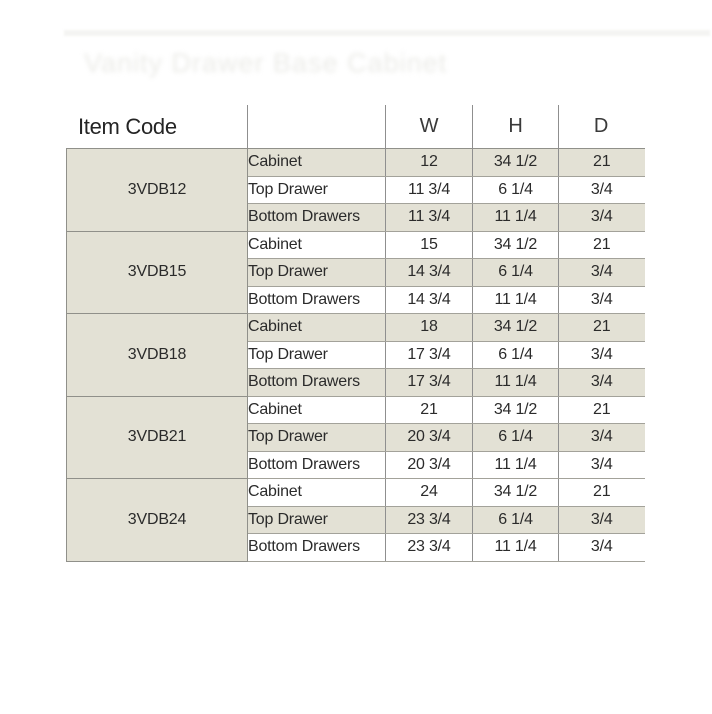  I want to click on table-row: Top Drawer 20 3/4 6 1/4 3/4, so click(356, 437).